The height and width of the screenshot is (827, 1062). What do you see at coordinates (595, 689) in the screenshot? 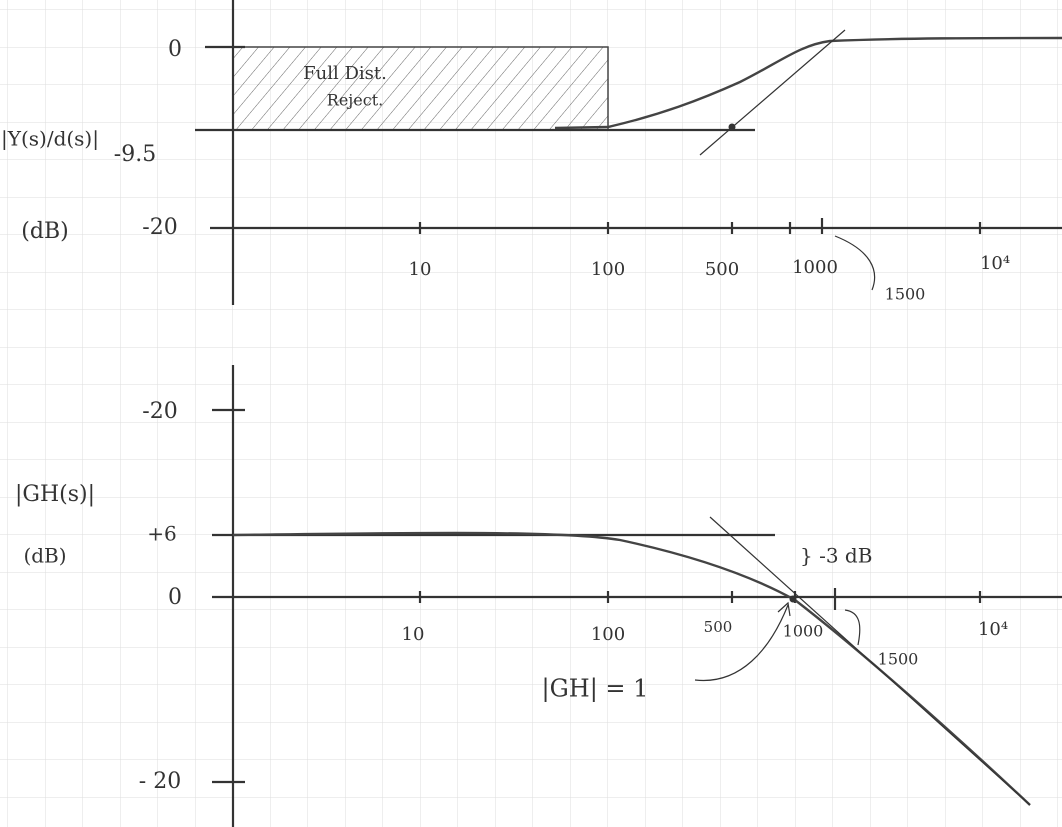
I see `annotation: |GH| = 1` at bounding box center [595, 689].